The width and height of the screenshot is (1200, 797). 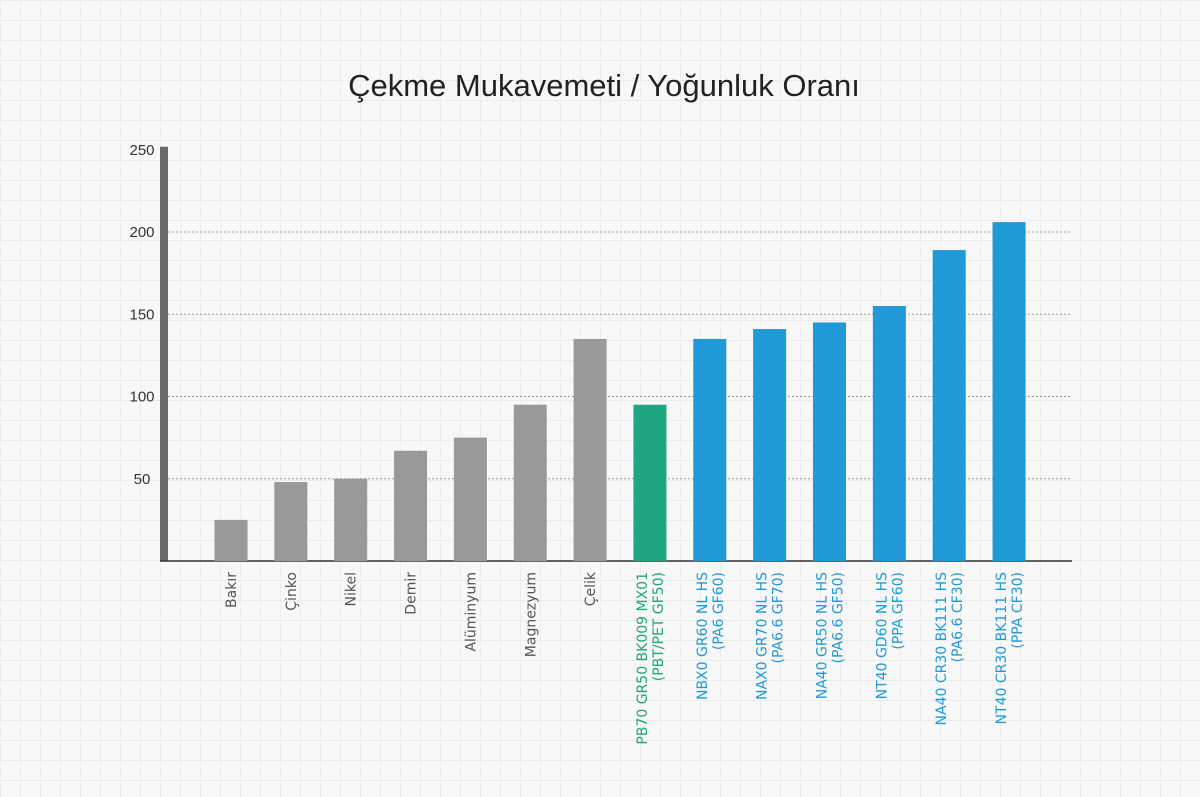 What do you see at coordinates (232, 590) in the screenshot?
I see `x-tick-label: Bakır` at bounding box center [232, 590].